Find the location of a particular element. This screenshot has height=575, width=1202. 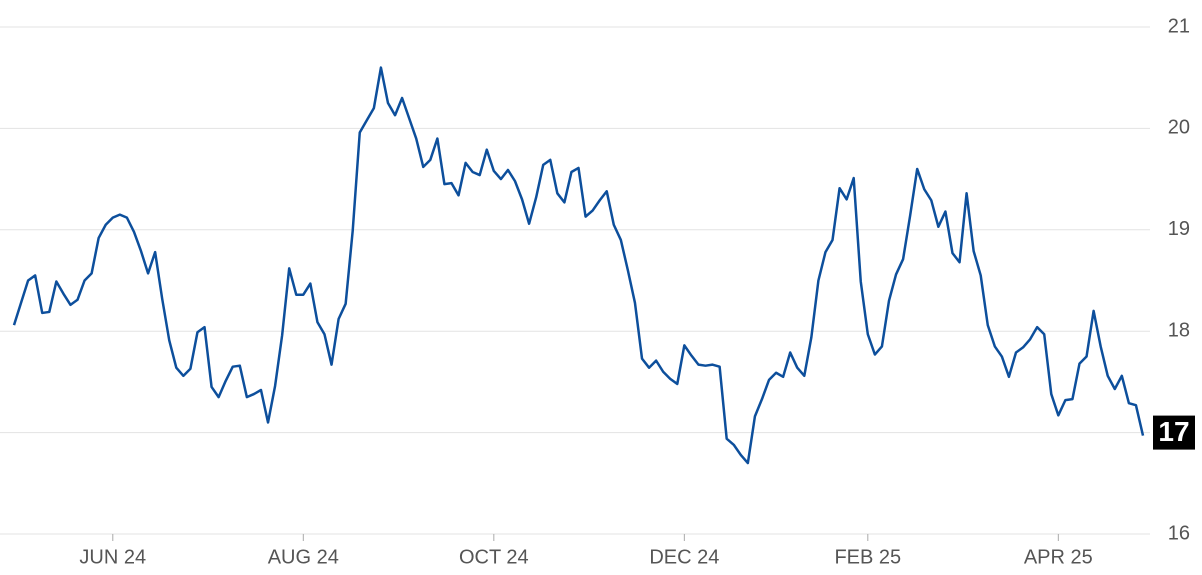

y-tick-label: 21 is located at coordinates (1179, 26).